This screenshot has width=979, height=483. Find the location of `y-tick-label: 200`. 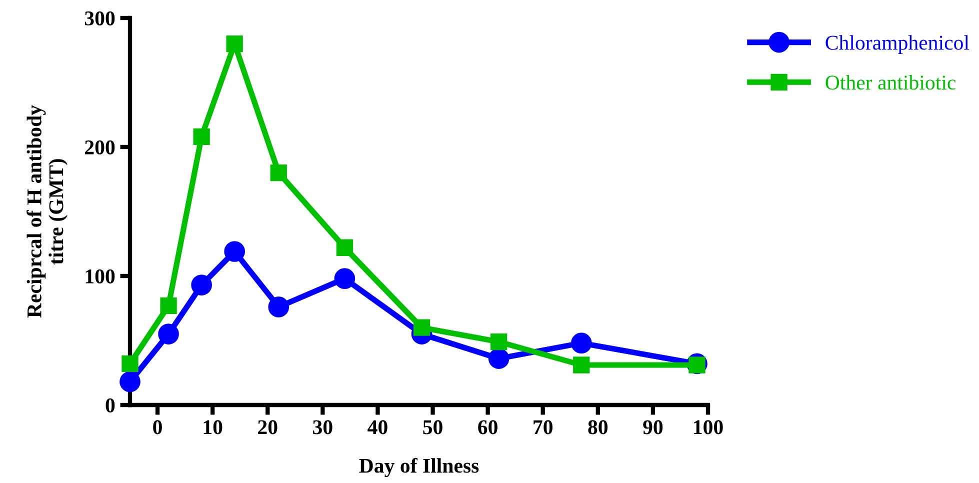

y-tick-label: 200 is located at coordinates (100, 147).